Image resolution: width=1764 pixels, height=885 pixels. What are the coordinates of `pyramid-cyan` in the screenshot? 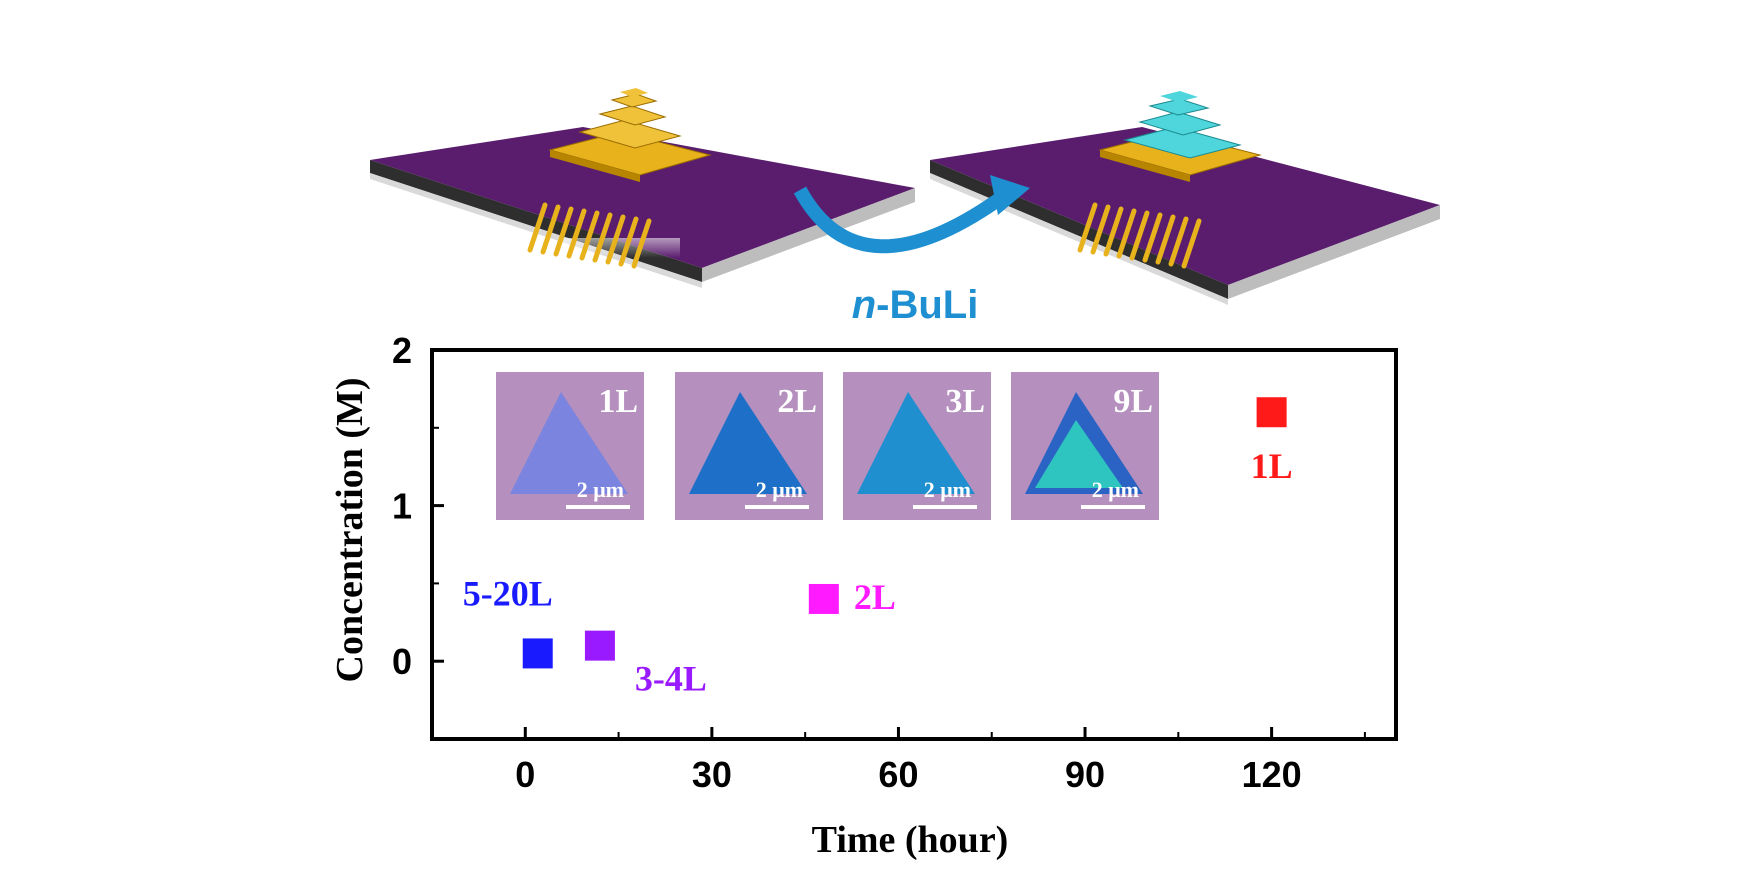 It's located at (1180, 136).